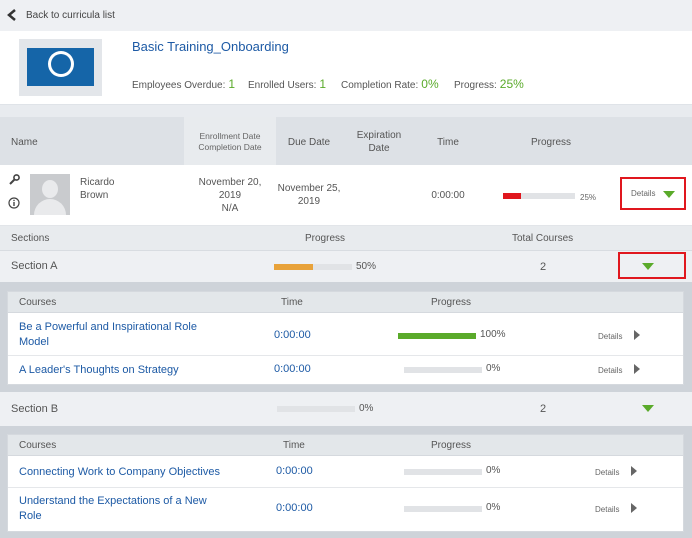  I want to click on course-title-link: A Leader's Thoughts on Strategy, so click(99, 370).